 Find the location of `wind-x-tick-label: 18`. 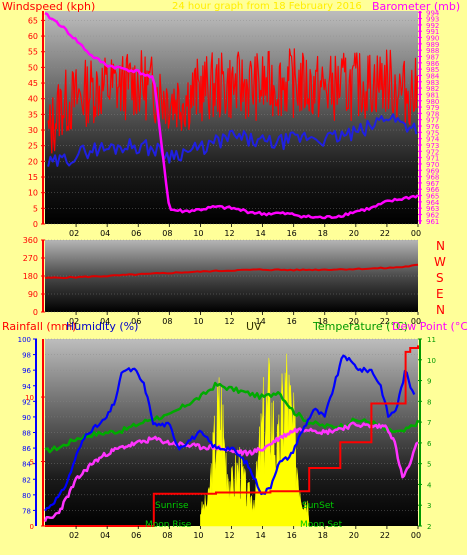

wind-x-tick-label: 18 is located at coordinates (323, 233).